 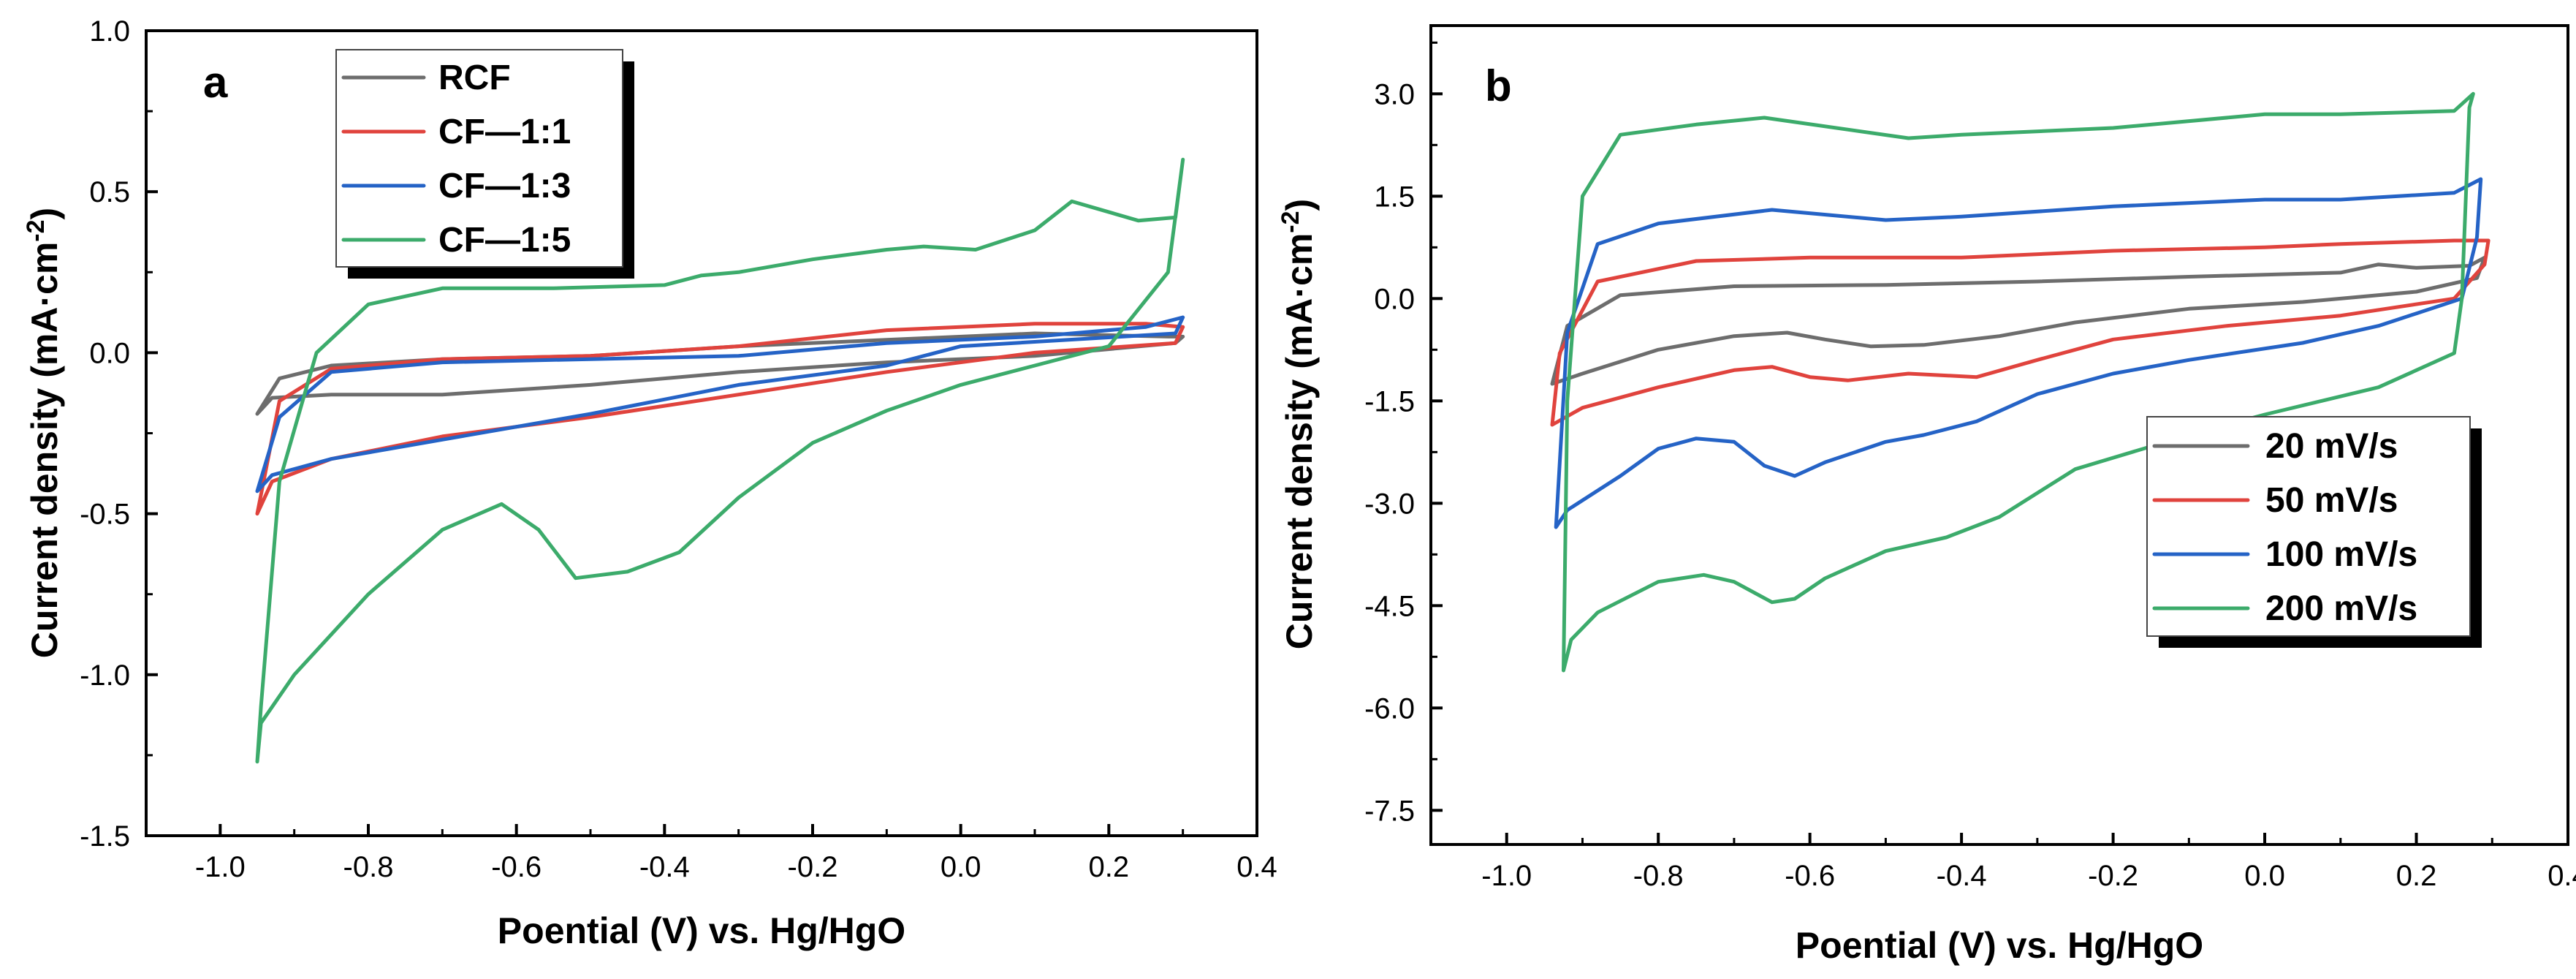 I want to click on y-axis-label-a-main: Current density (mA·cm, so click(x=44, y=450).